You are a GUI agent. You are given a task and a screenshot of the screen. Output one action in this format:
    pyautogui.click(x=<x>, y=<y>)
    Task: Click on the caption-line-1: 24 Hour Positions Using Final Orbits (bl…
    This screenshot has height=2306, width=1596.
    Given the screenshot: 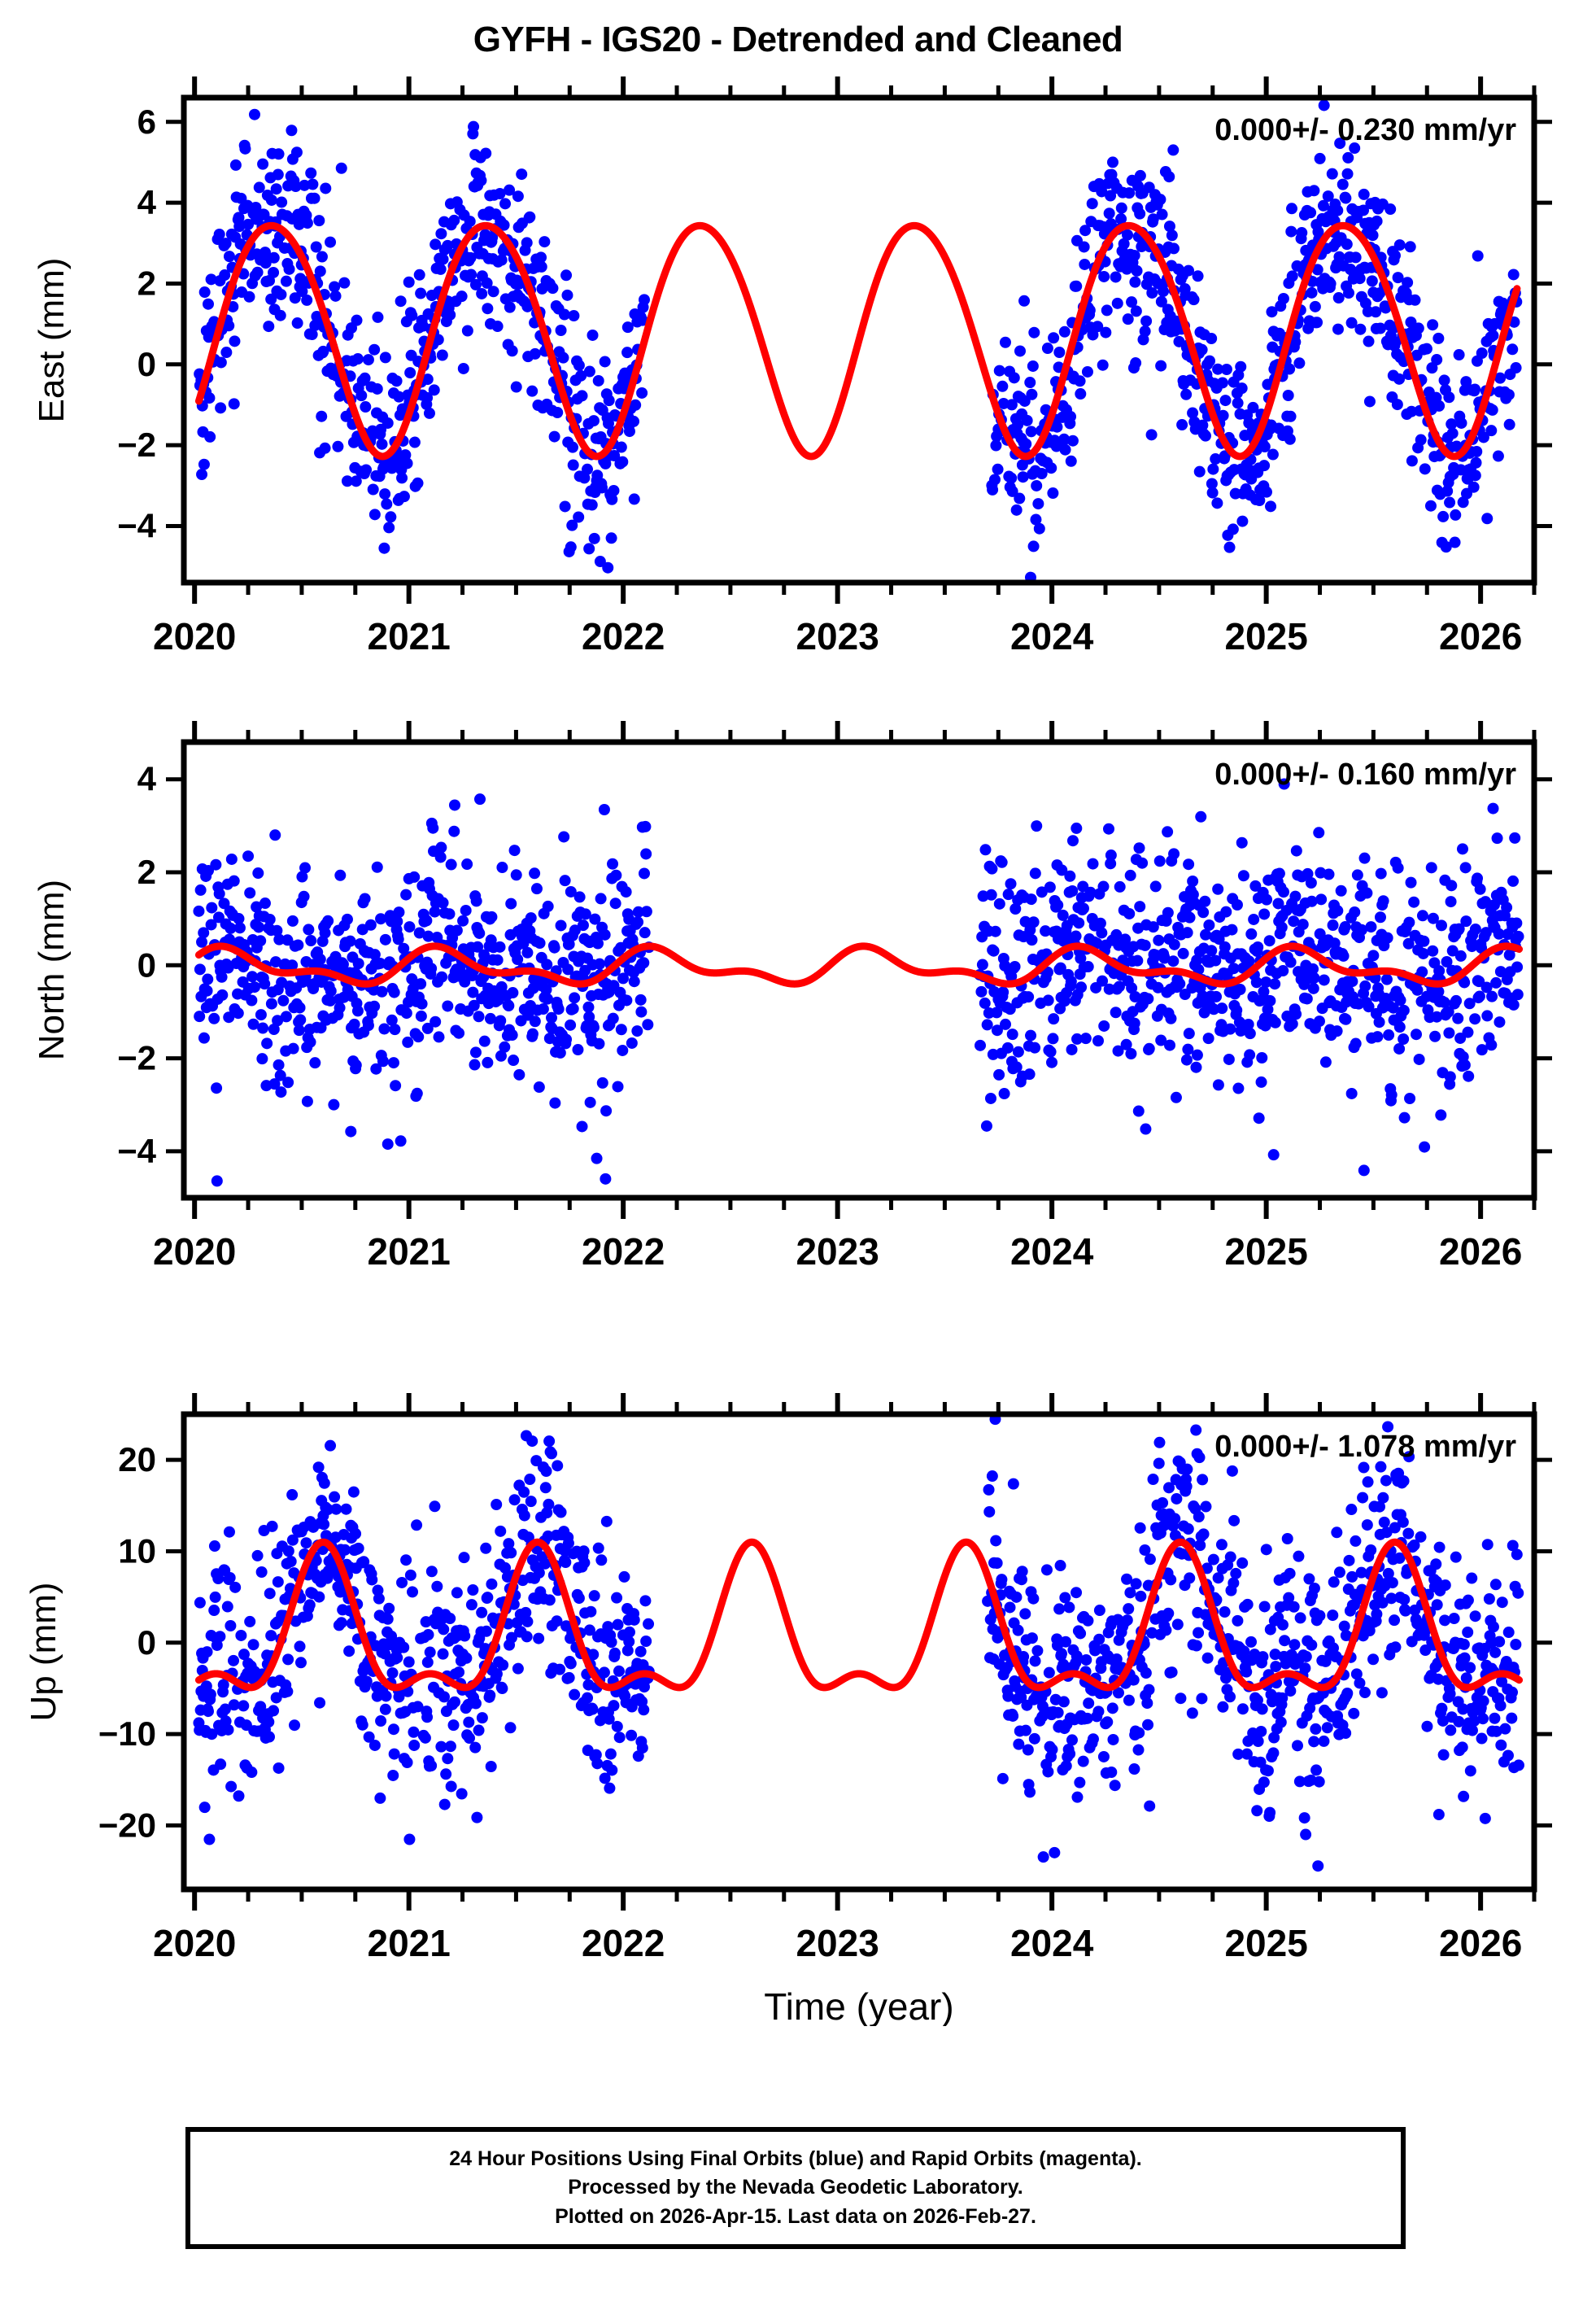 What is the action you would take?
    pyautogui.click(x=795, y=2158)
    